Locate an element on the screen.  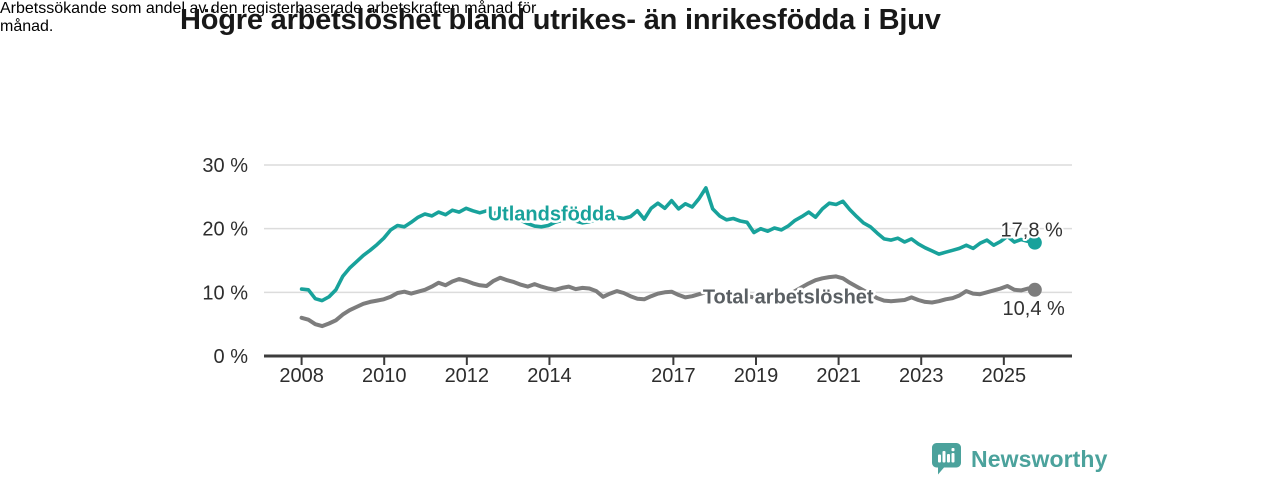
x-tick-label: 2010 is located at coordinates (384, 376).